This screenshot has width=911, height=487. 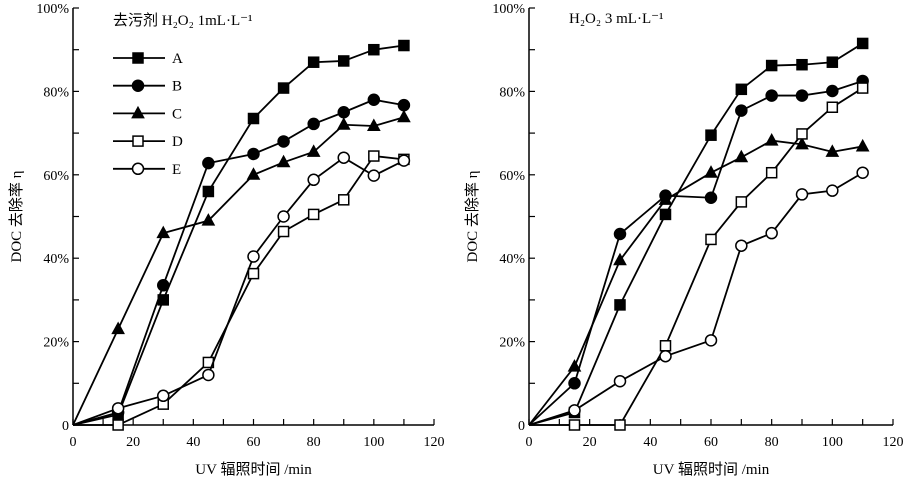 I want to click on legend-label: B, so click(x=177, y=87).